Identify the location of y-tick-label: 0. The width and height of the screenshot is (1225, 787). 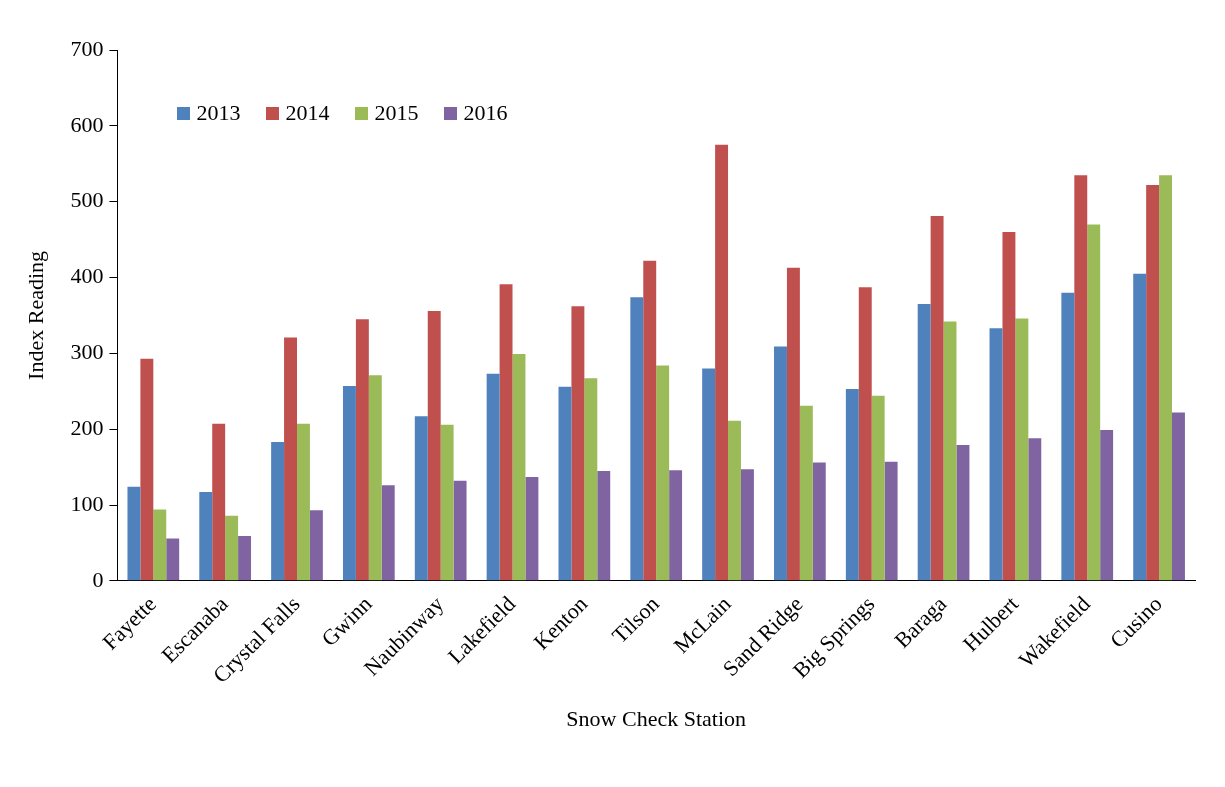
(98, 579).